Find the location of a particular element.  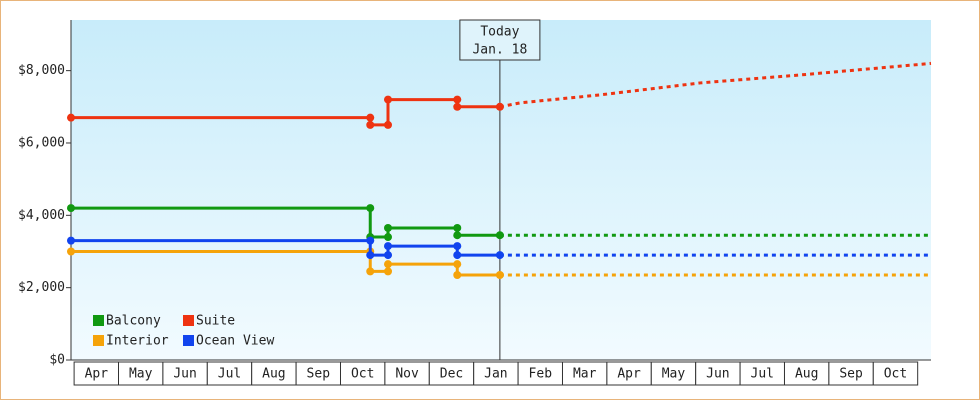

today-label: Jan. 18 is located at coordinates (499, 50).